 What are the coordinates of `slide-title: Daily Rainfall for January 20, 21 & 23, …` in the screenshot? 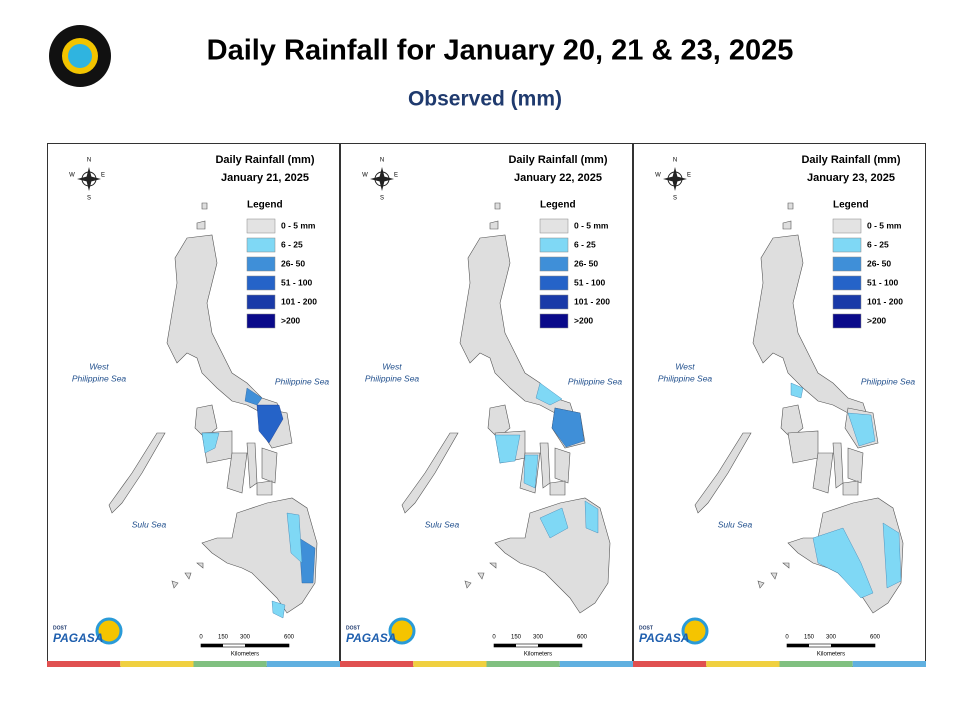 It's located at (500, 51).